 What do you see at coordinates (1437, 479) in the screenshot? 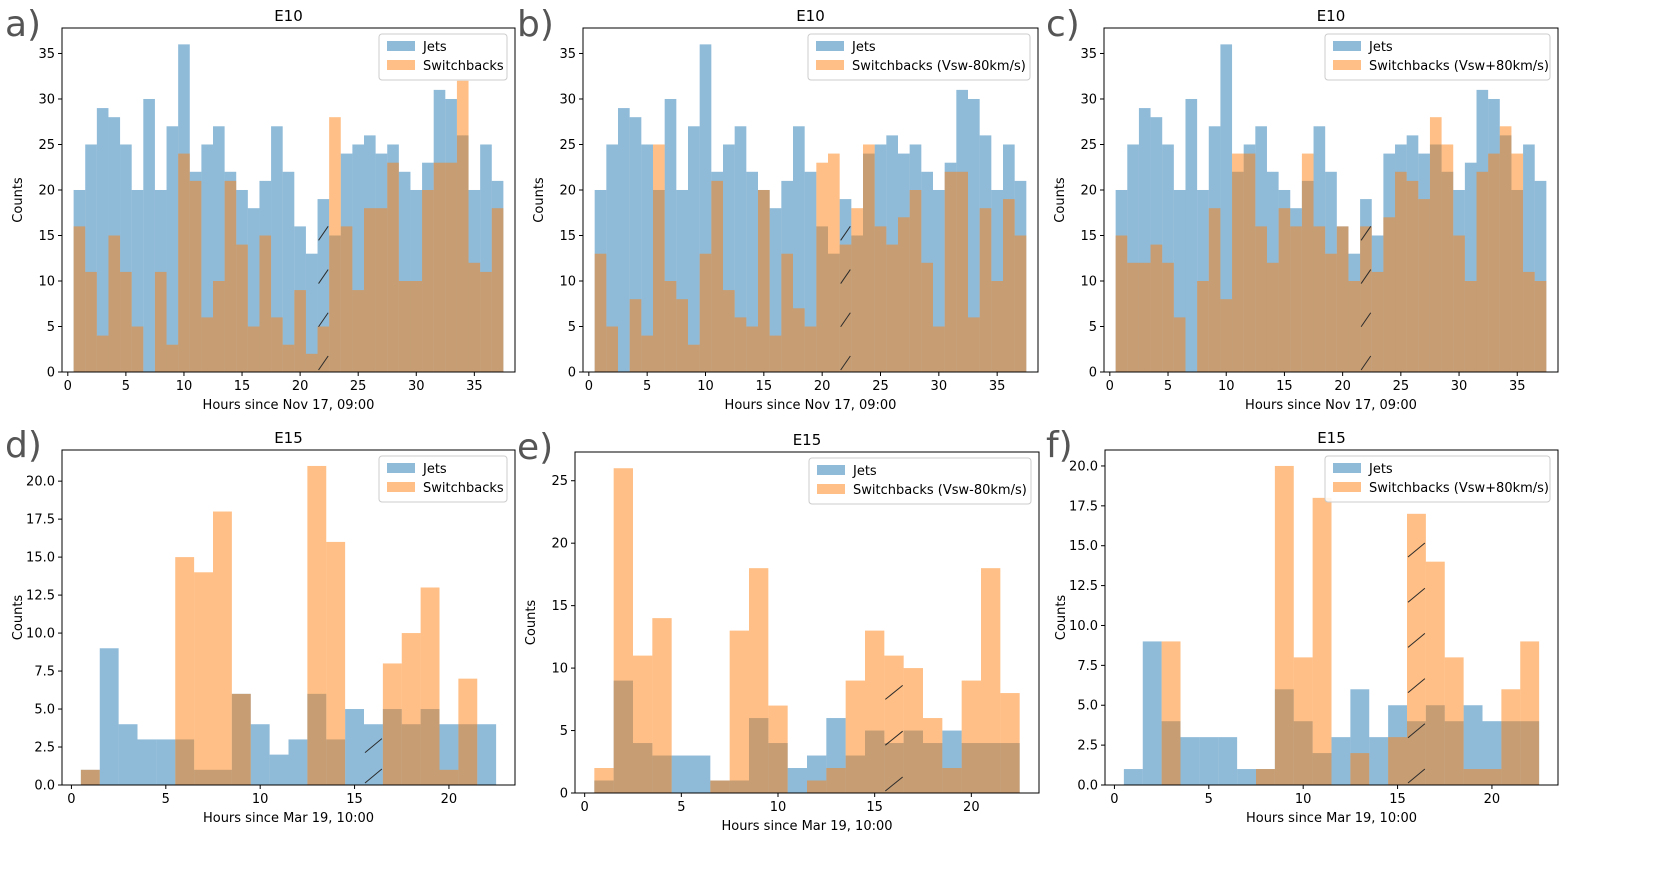
I see `legend-box` at bounding box center [1437, 479].